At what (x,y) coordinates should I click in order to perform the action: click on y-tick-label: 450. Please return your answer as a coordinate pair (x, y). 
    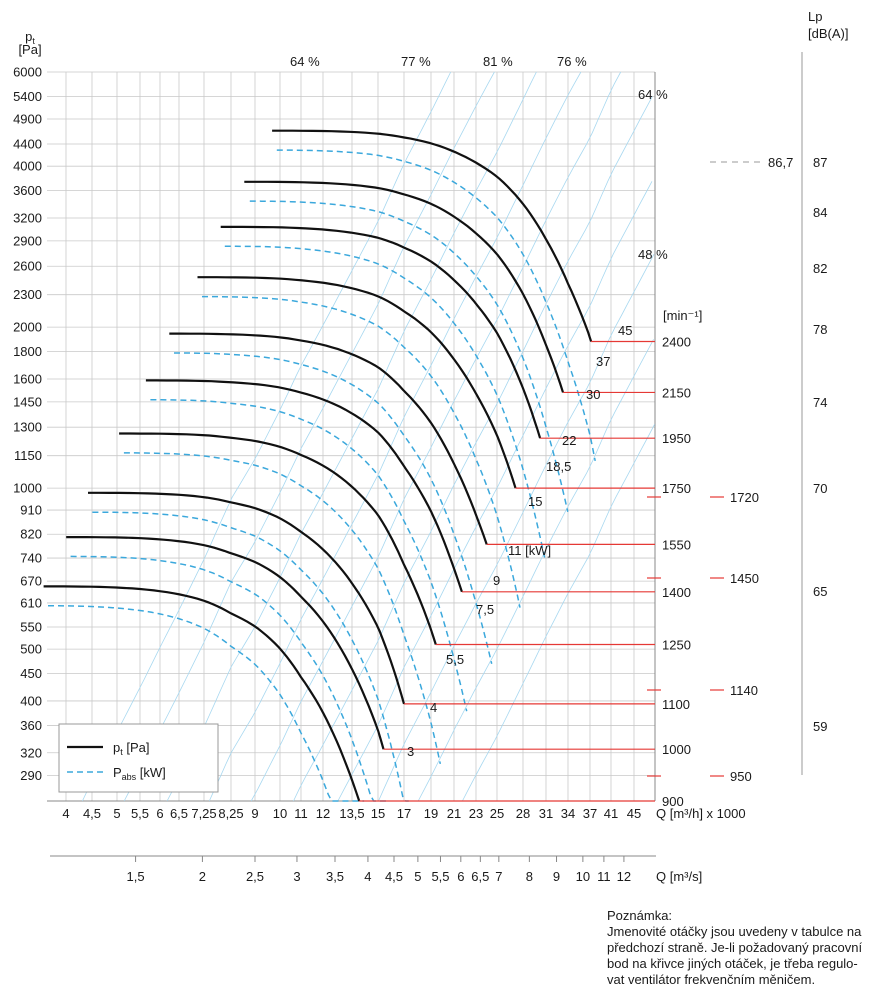
    Looking at the image, I should click on (31, 673).